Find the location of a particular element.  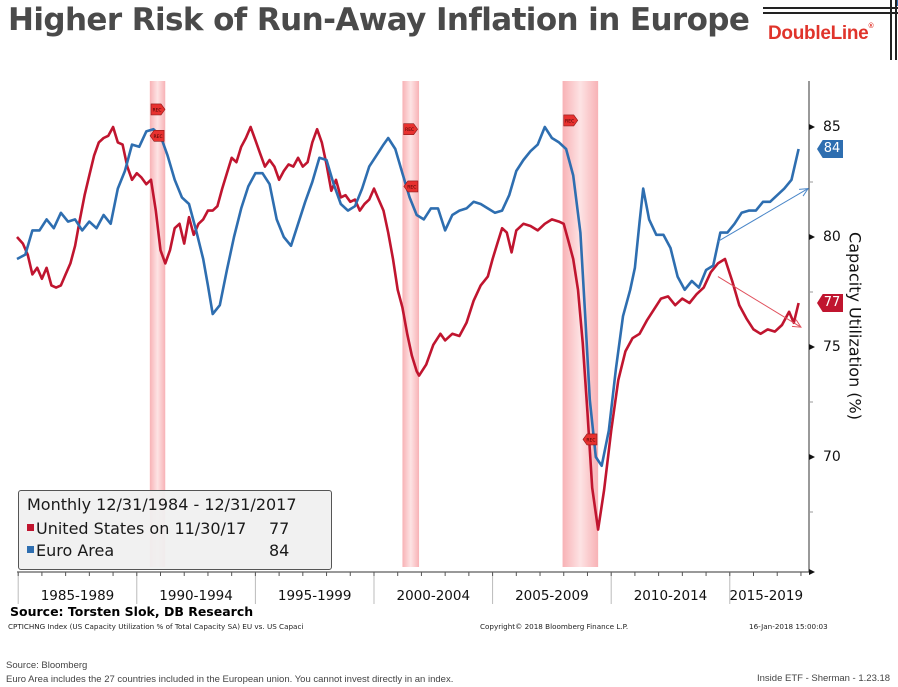

euro-last-value-tag: 84 is located at coordinates (830, 149).